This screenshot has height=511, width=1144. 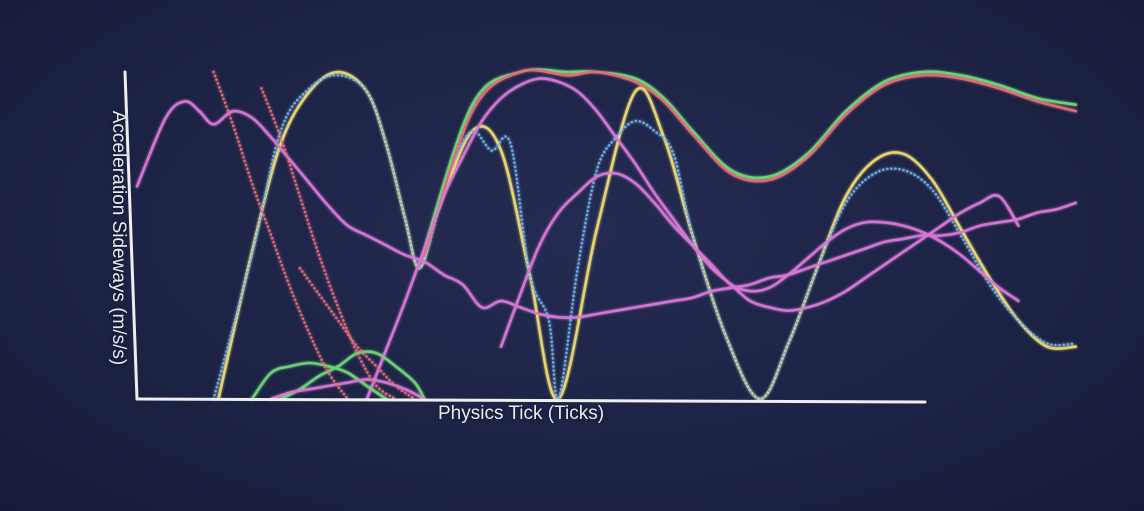 I want to click on x-axis-label: Physics Tick (Ticks), so click(x=521, y=413).